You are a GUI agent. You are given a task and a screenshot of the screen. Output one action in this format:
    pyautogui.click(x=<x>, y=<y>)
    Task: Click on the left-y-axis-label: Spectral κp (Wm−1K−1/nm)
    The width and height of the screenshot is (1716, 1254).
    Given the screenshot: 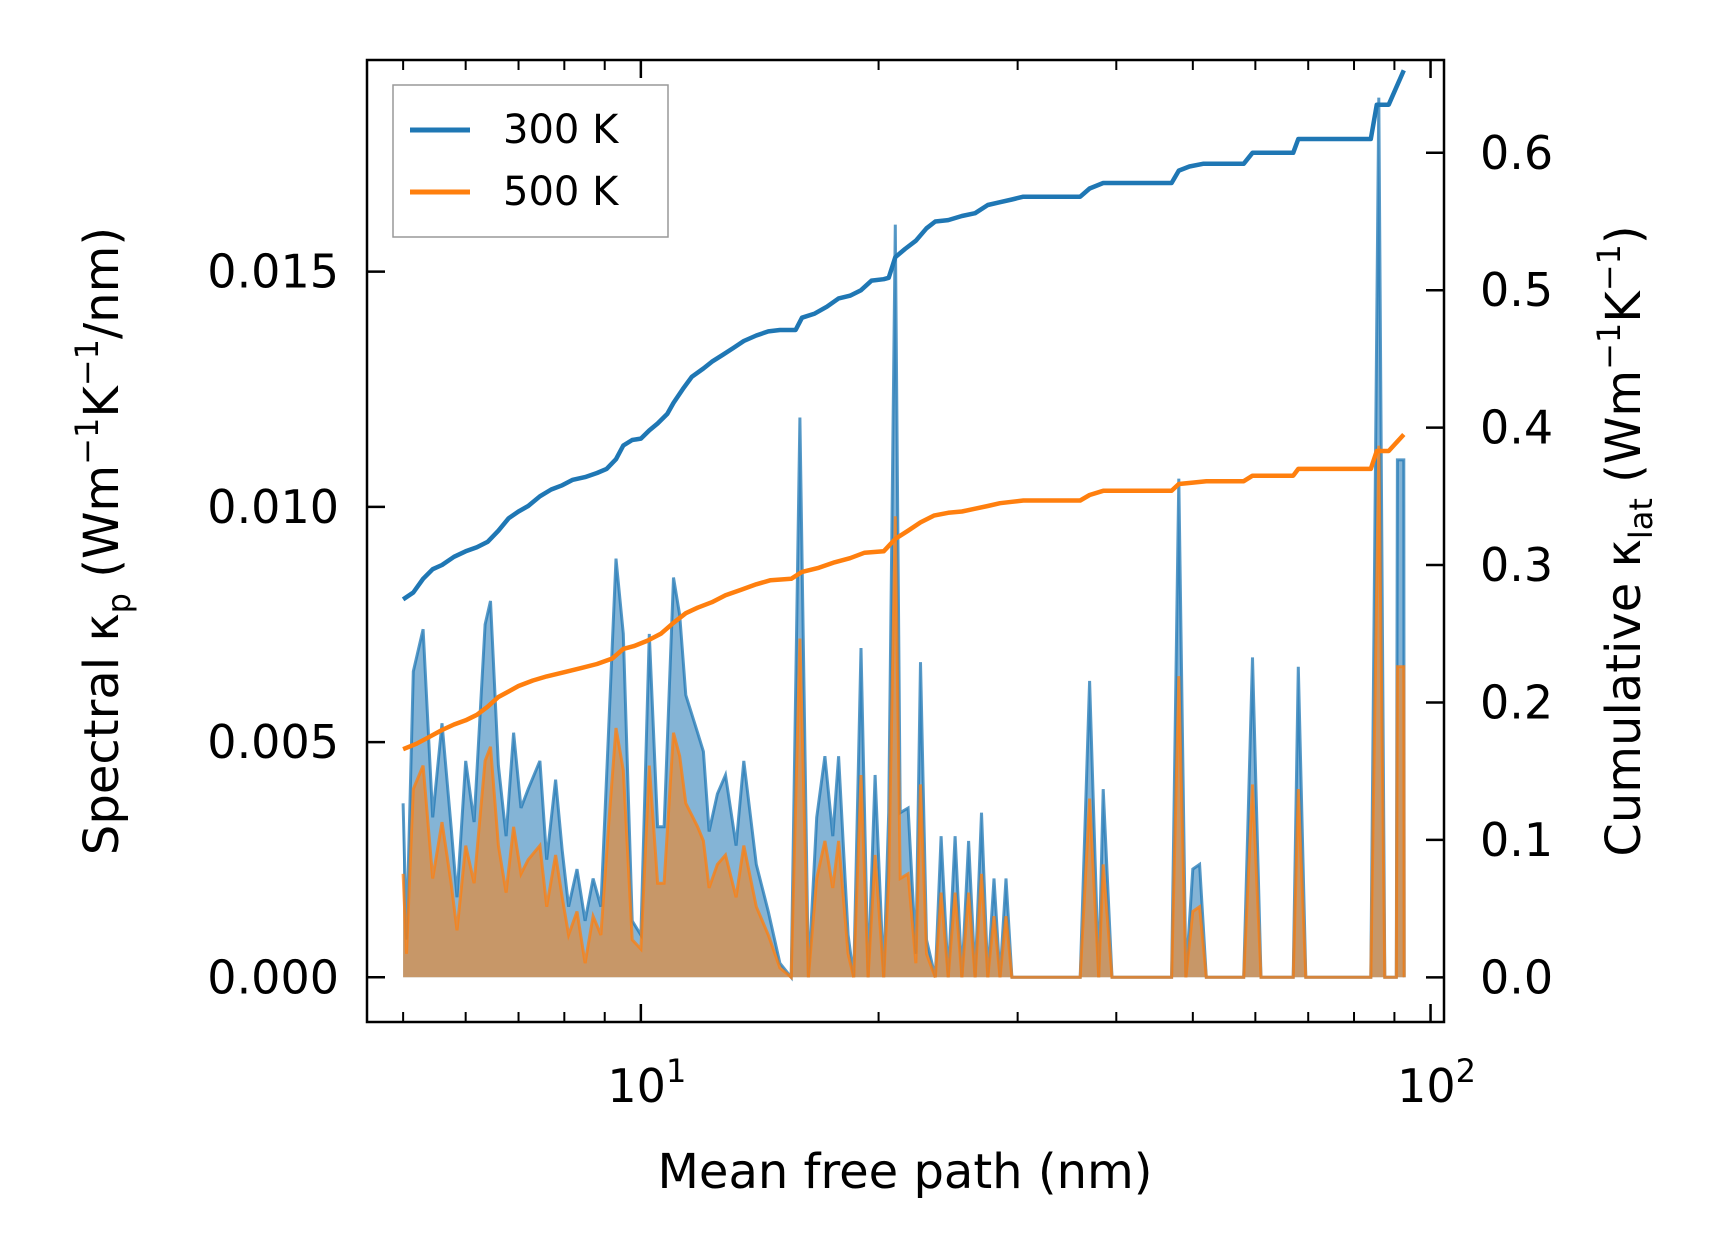 What is the action you would take?
    pyautogui.click(x=103, y=541)
    